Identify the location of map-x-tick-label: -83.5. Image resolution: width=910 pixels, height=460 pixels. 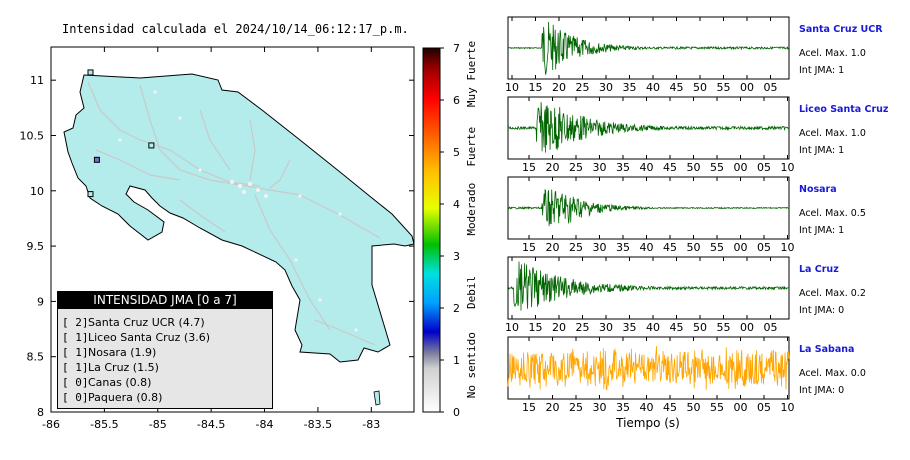
(318, 424).